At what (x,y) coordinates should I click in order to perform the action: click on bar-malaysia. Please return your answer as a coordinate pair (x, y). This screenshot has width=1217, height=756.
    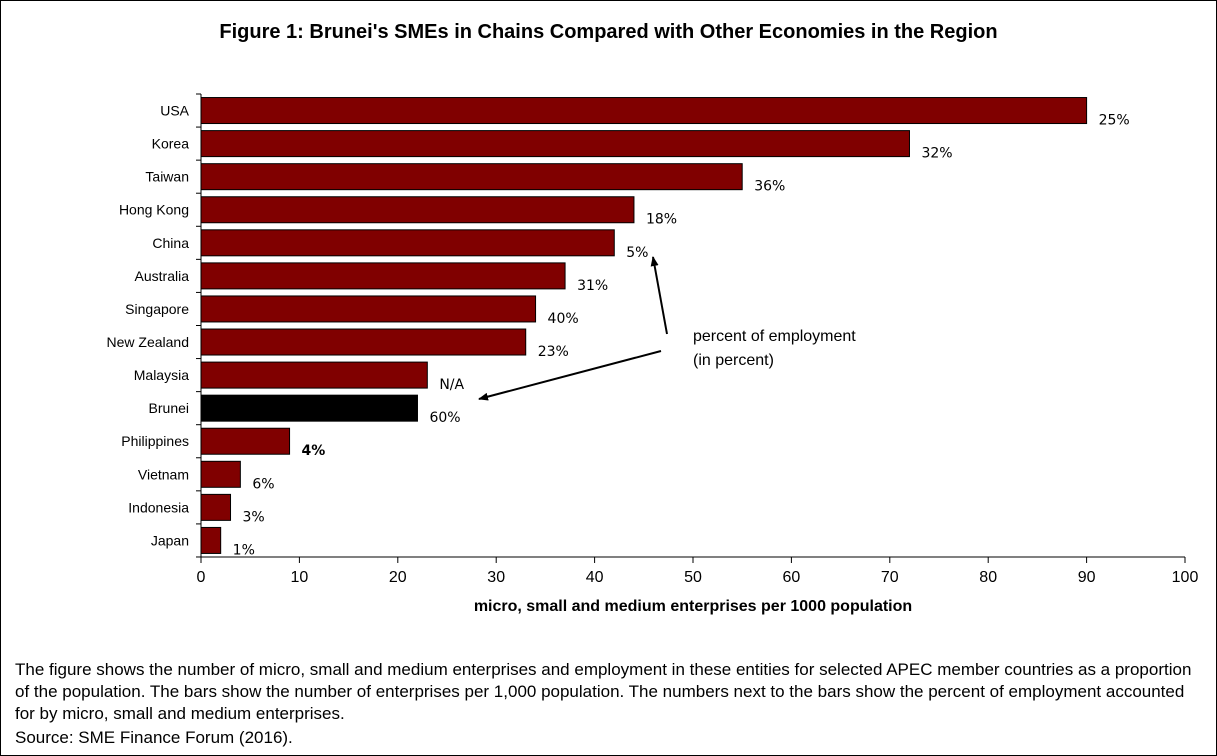
    Looking at the image, I should click on (314, 375).